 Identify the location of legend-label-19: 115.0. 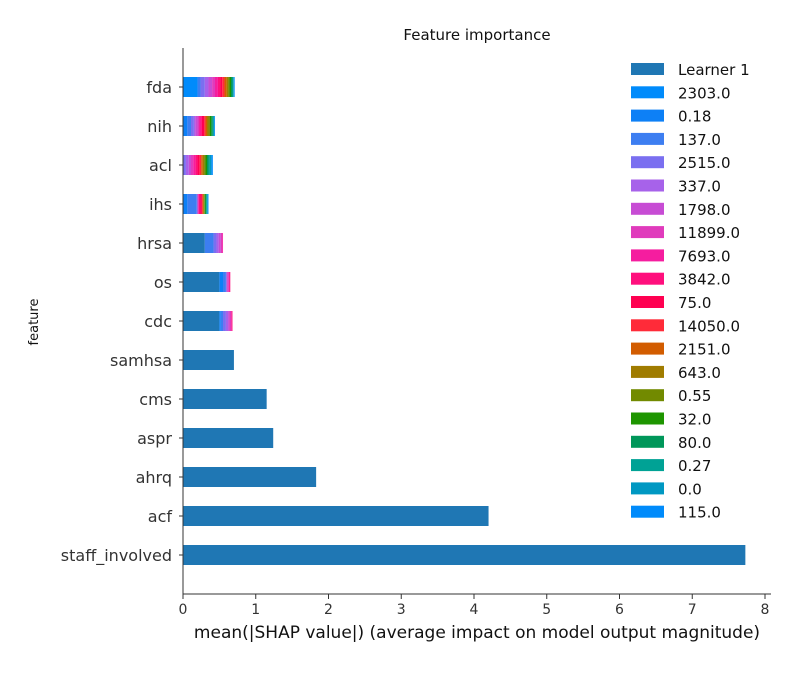
(699, 513).